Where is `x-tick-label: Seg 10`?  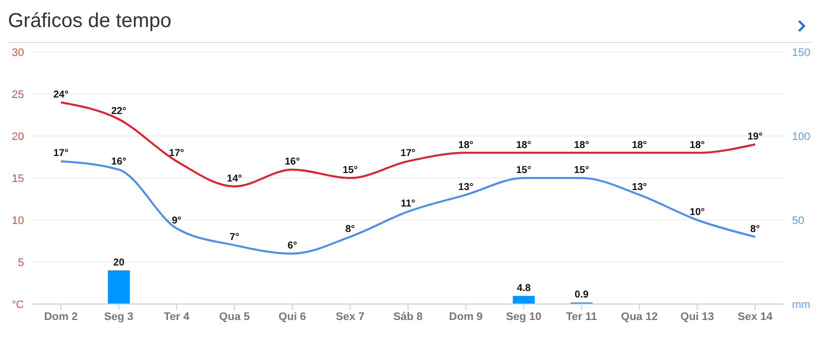
x-tick-label: Seg 10 is located at coordinates (524, 316).